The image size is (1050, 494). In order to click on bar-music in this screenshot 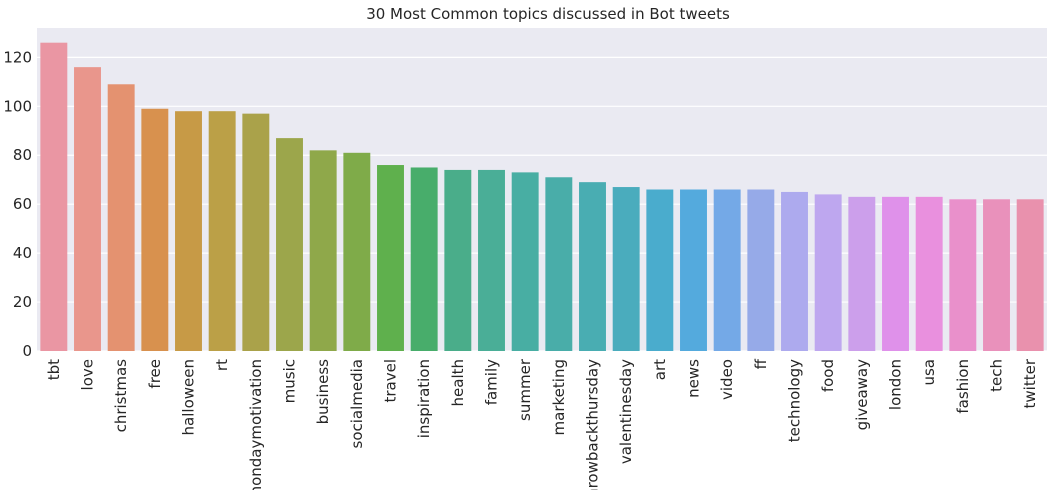, I will do `click(289, 244)`.